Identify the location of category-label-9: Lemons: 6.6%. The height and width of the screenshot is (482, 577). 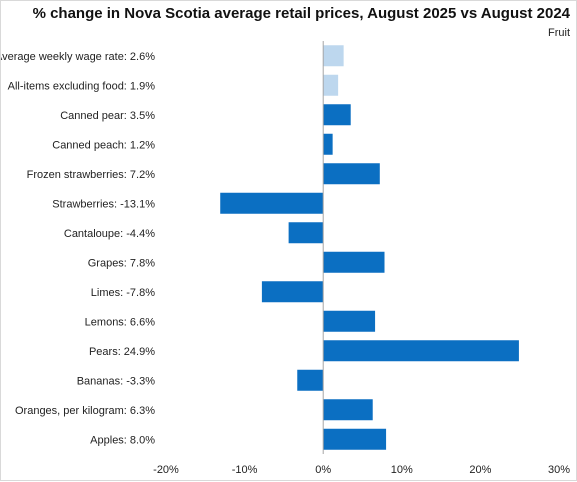
(120, 322).